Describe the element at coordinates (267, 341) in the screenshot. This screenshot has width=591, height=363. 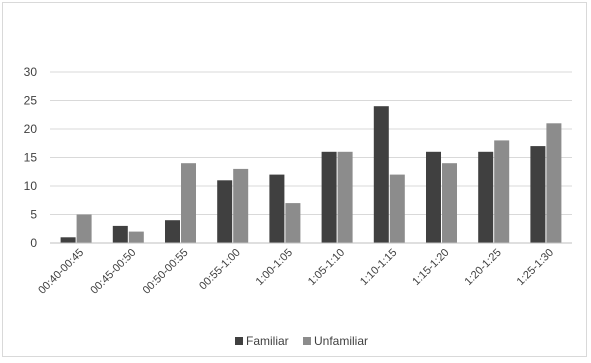
I see `legend-label-familiar: Familiar` at that location.